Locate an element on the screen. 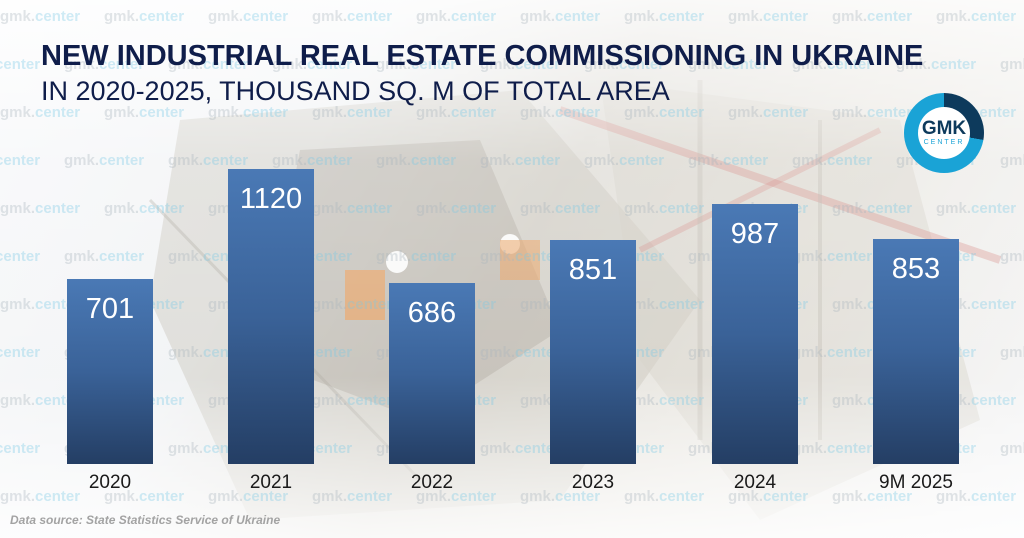 This screenshot has height=538, width=1024. x-tick-label: 2022 is located at coordinates (432, 482).